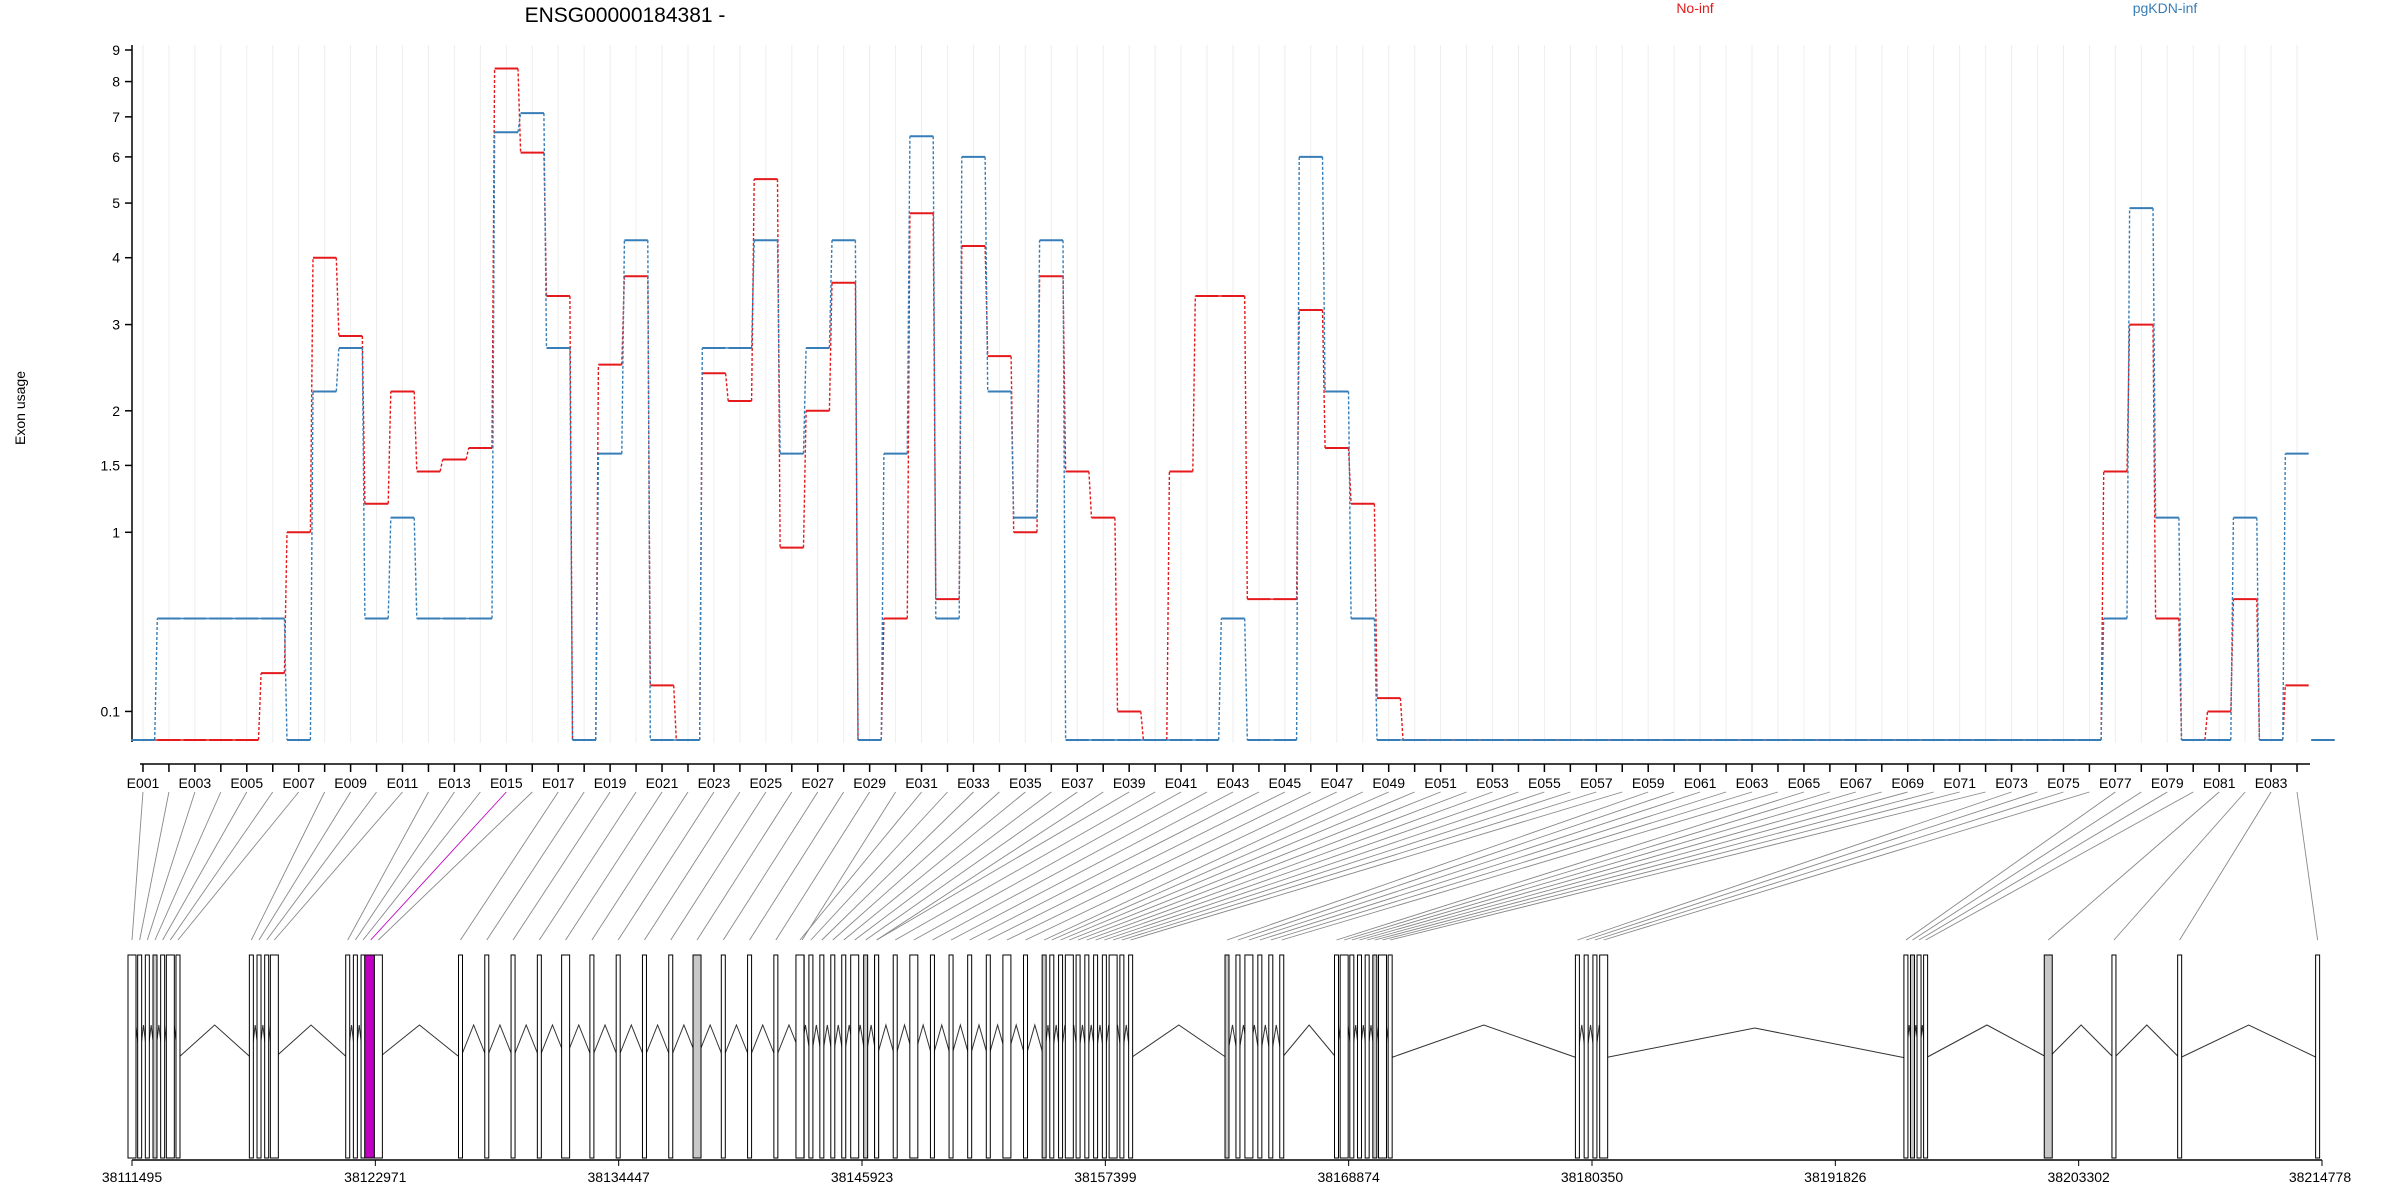  I want to click on x-tick-label: E069, so click(1907, 783).